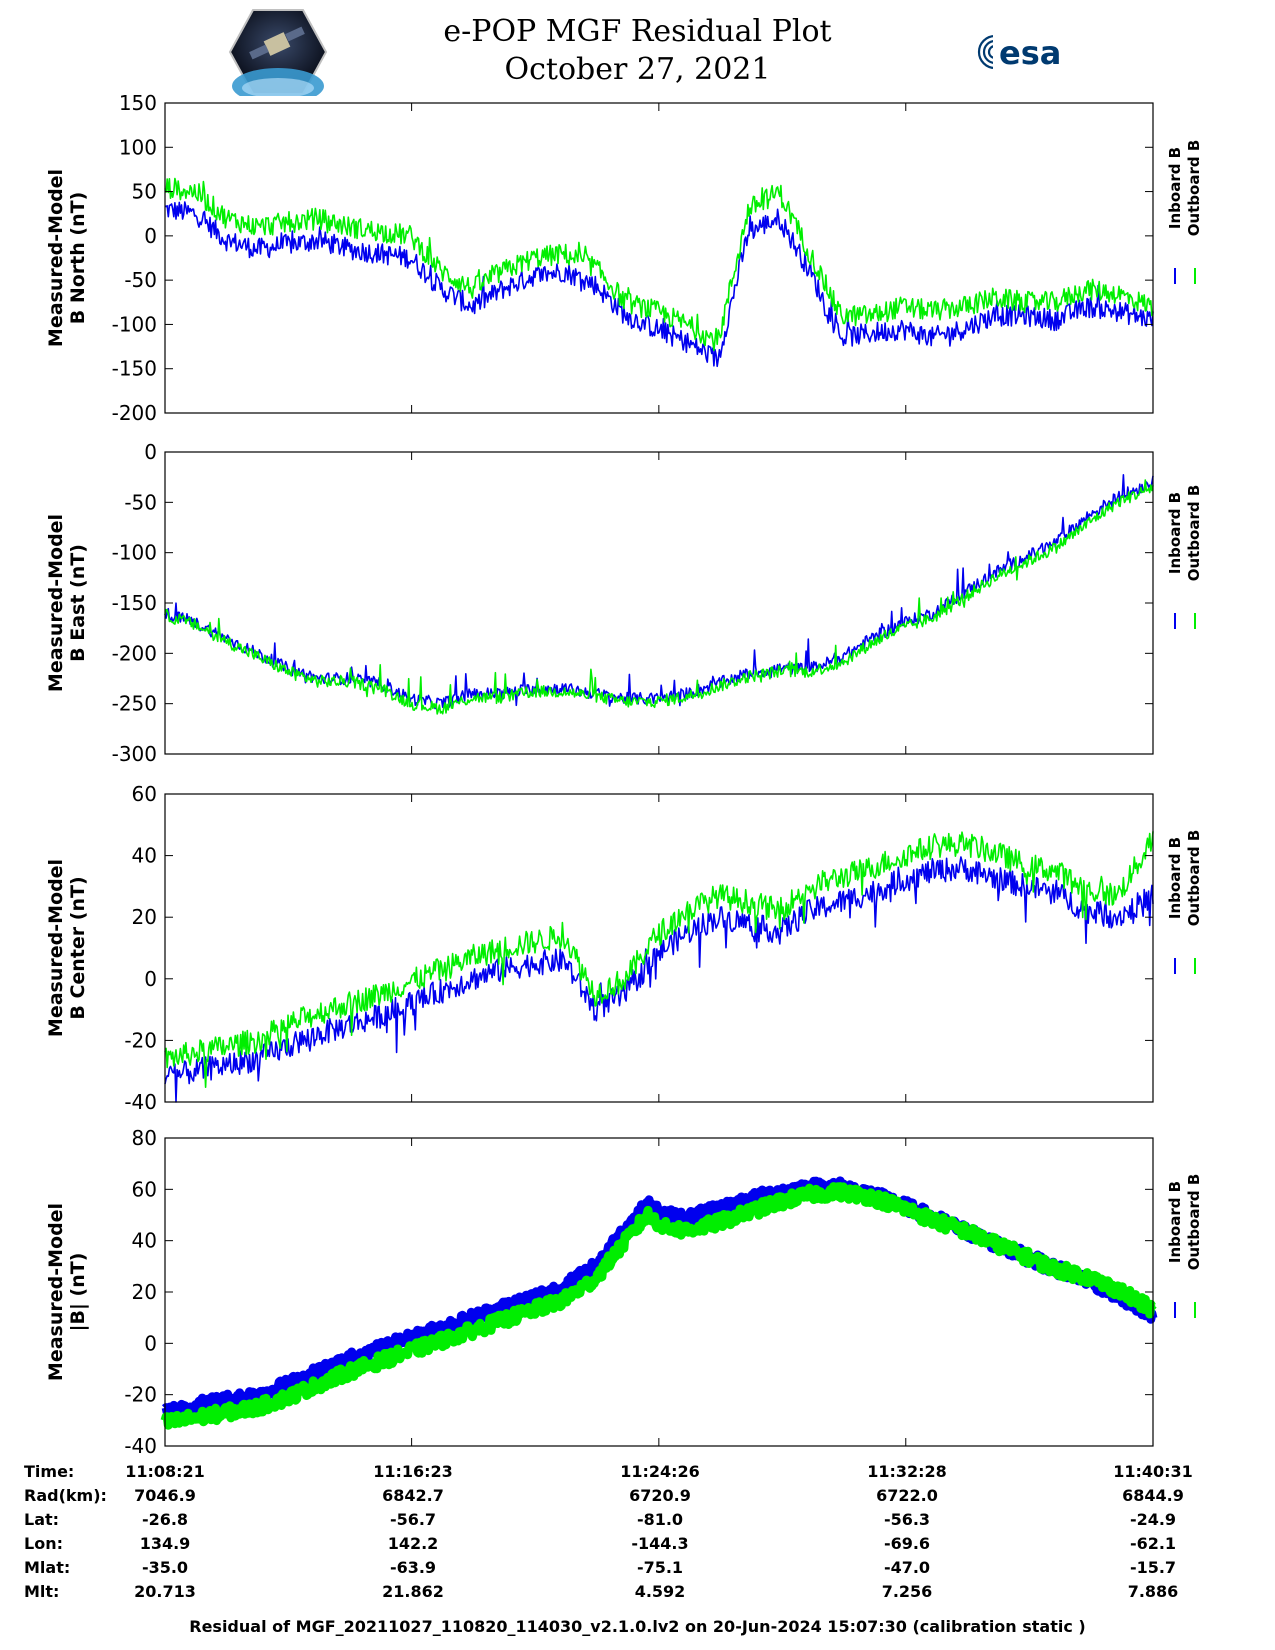  I want to click on info-row: Mlat: -35.0 -63.9 -75.1 -47.0 -15.7, so click(637, 1570).